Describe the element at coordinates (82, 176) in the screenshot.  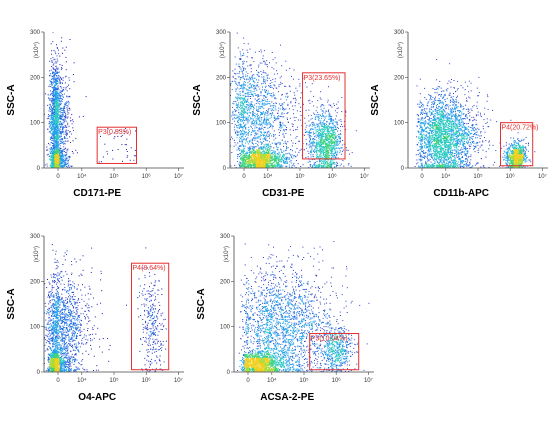
I see `x-tick-label: 10⁴` at that location.